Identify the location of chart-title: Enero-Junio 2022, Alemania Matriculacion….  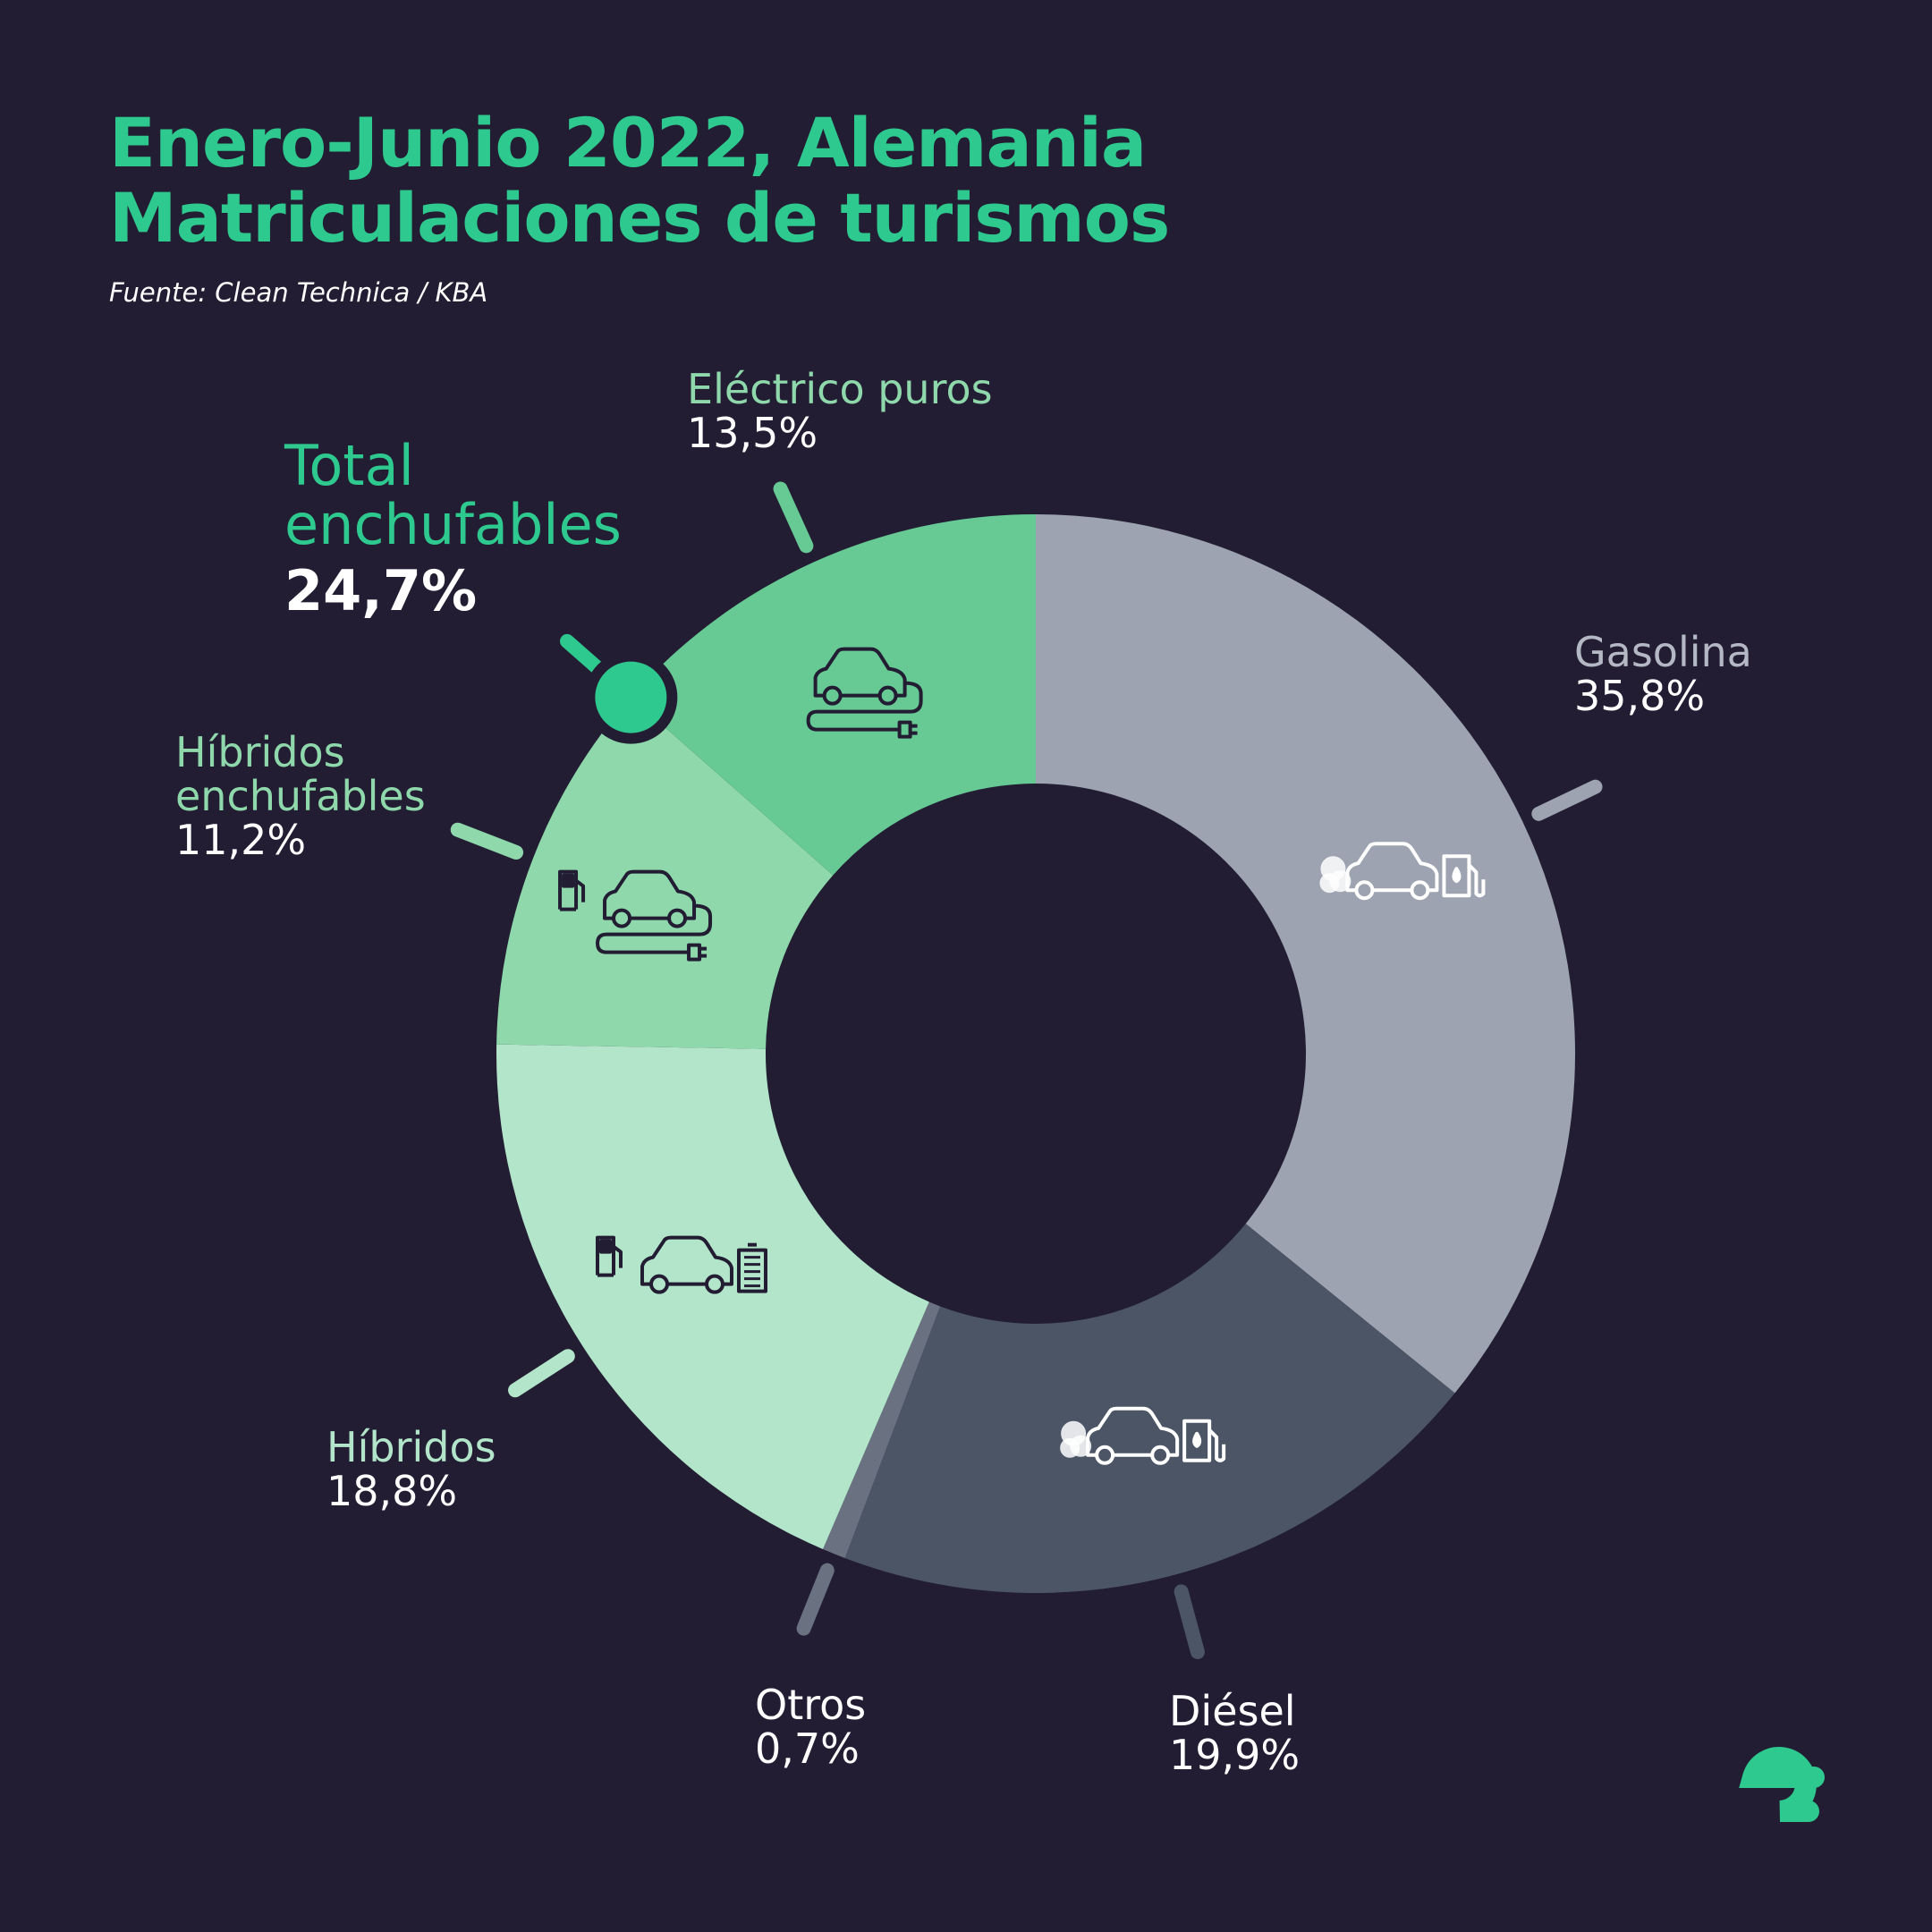
(639, 180).